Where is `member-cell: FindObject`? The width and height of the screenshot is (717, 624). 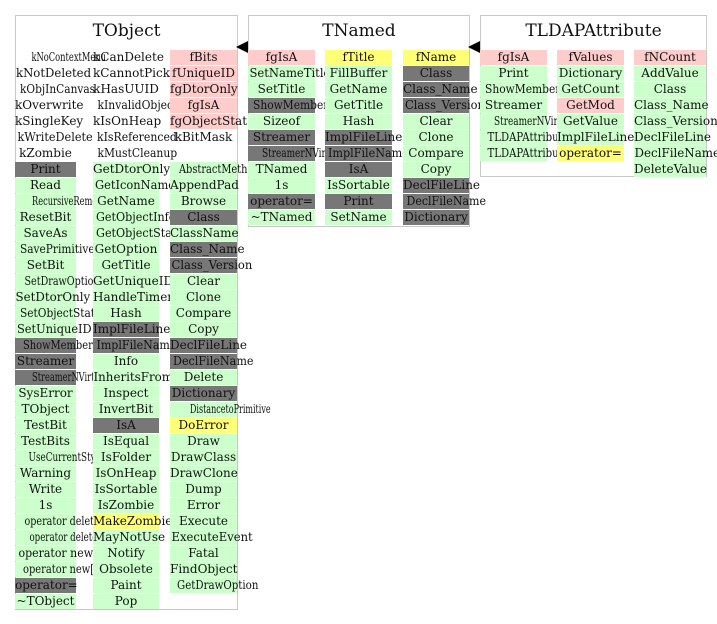
member-cell: FindObject is located at coordinates (203, 569).